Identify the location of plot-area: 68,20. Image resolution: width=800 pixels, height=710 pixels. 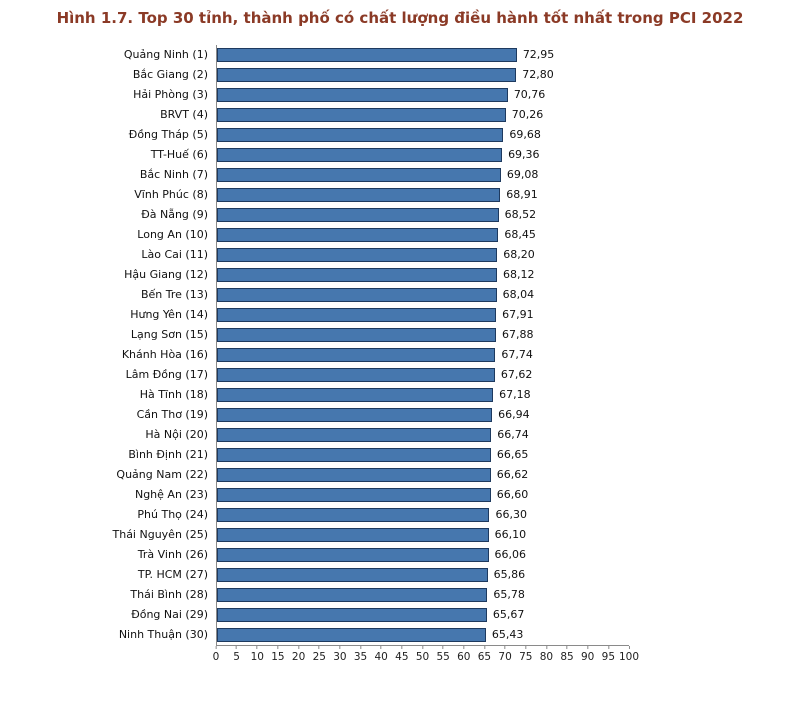
(422, 254).